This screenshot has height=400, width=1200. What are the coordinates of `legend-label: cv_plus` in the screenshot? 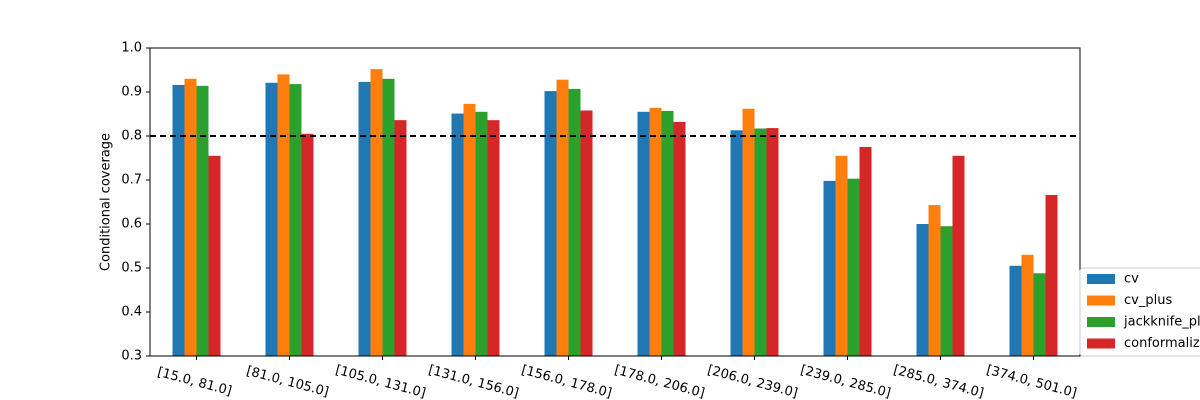 It's located at (1148, 300).